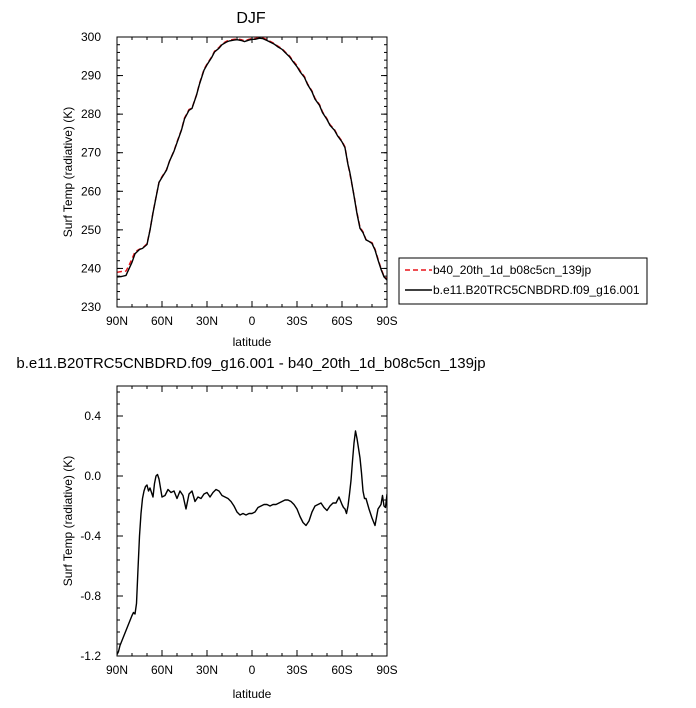 The width and height of the screenshot is (696, 708). I want to click on top-chart-plot-area, so click(252, 159).